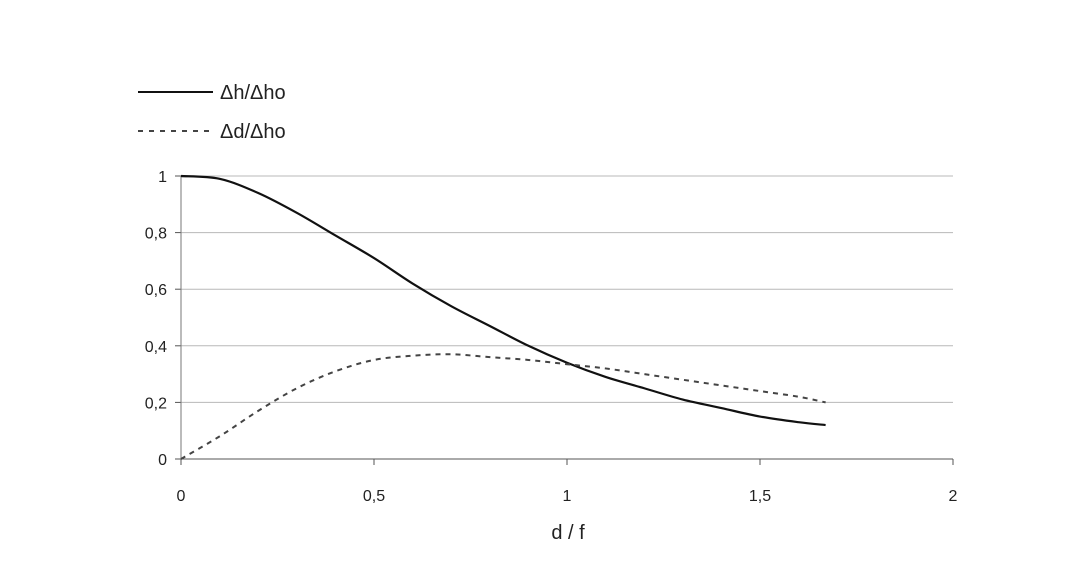  I want to click on x-tick-label: 1,5, so click(760, 496).